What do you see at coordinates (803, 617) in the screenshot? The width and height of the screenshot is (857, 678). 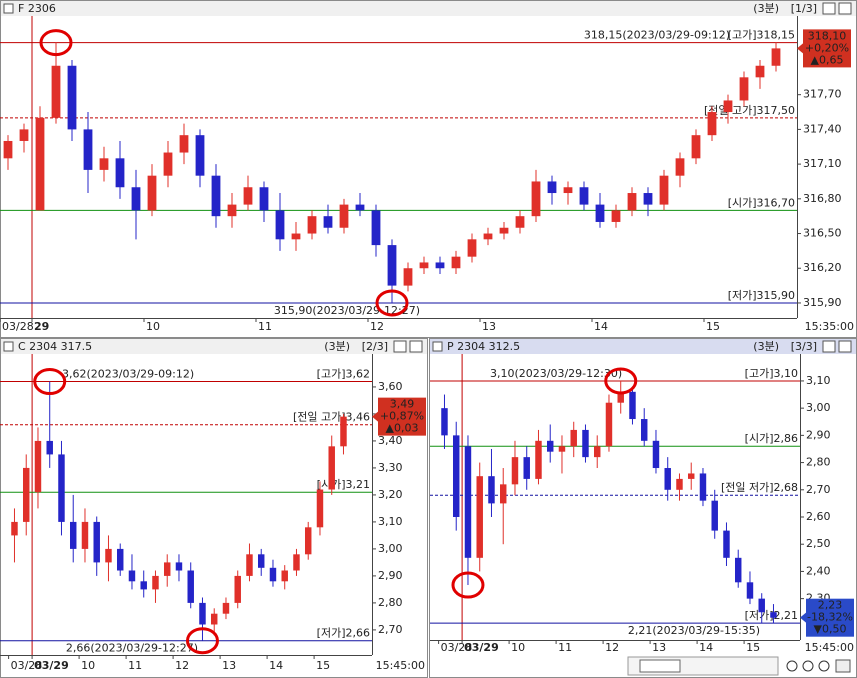 I see `price-box-pointer` at bounding box center [803, 617].